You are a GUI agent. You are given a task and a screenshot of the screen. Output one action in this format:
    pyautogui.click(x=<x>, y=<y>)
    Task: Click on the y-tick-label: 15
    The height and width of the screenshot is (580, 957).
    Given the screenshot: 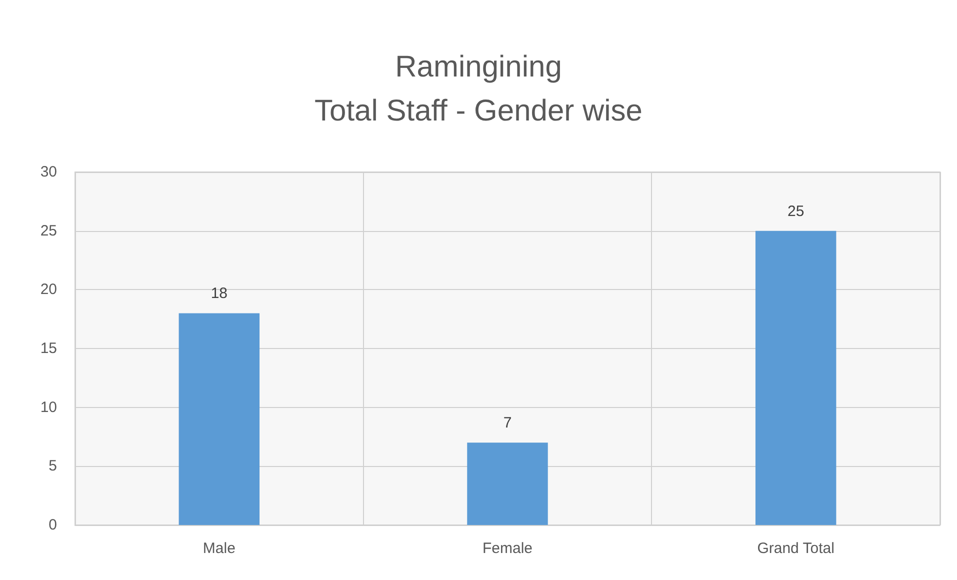 What is the action you would take?
    pyautogui.click(x=48, y=348)
    